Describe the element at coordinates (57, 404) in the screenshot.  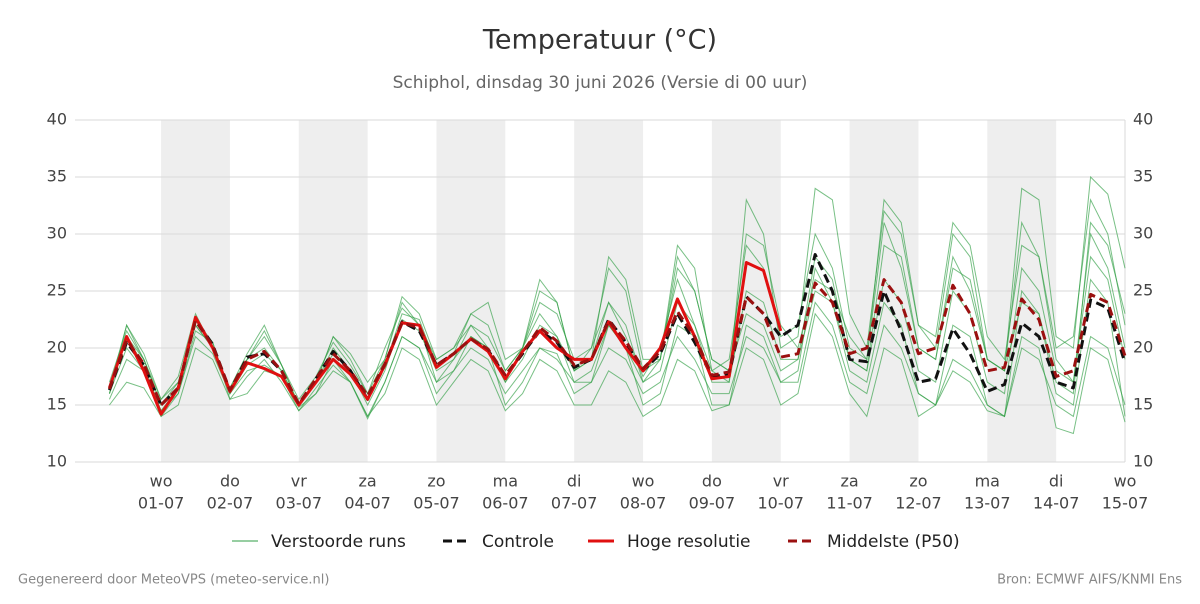
I see `y-tick-label: 15` at that location.